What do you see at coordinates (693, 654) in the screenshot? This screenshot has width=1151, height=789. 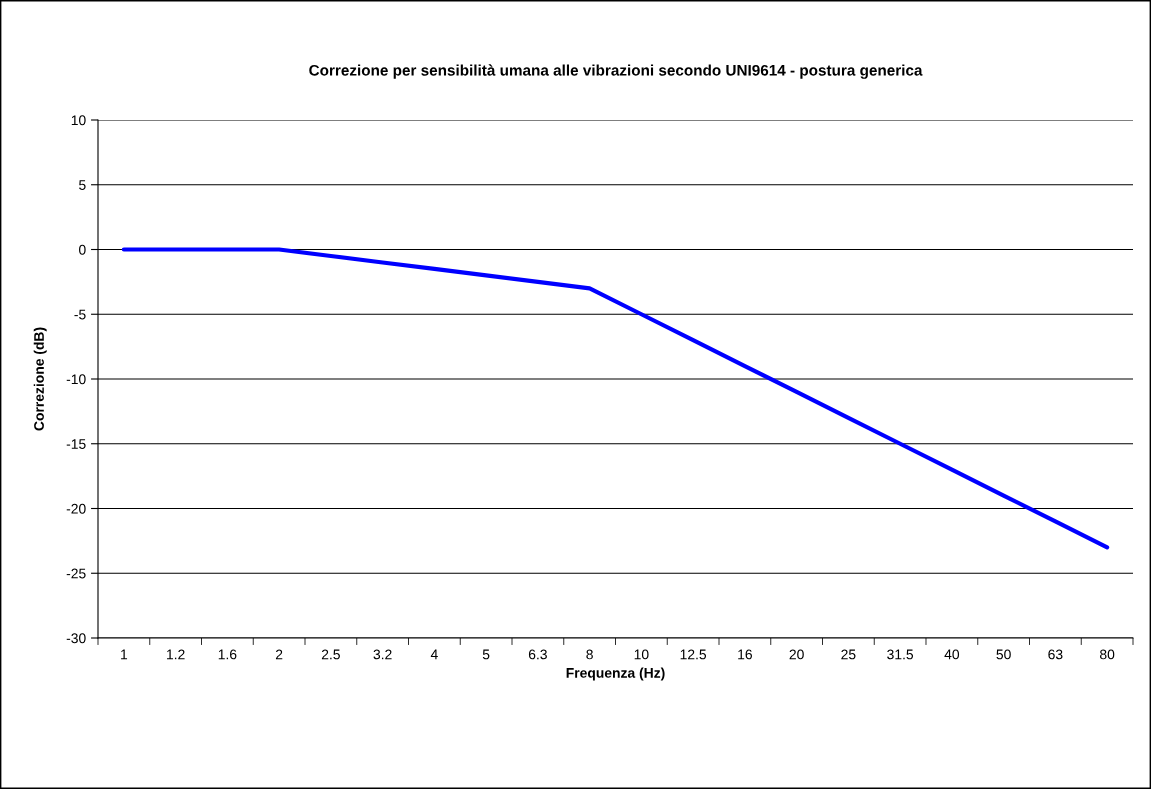 I see `x-tick-label: 12.5` at bounding box center [693, 654].